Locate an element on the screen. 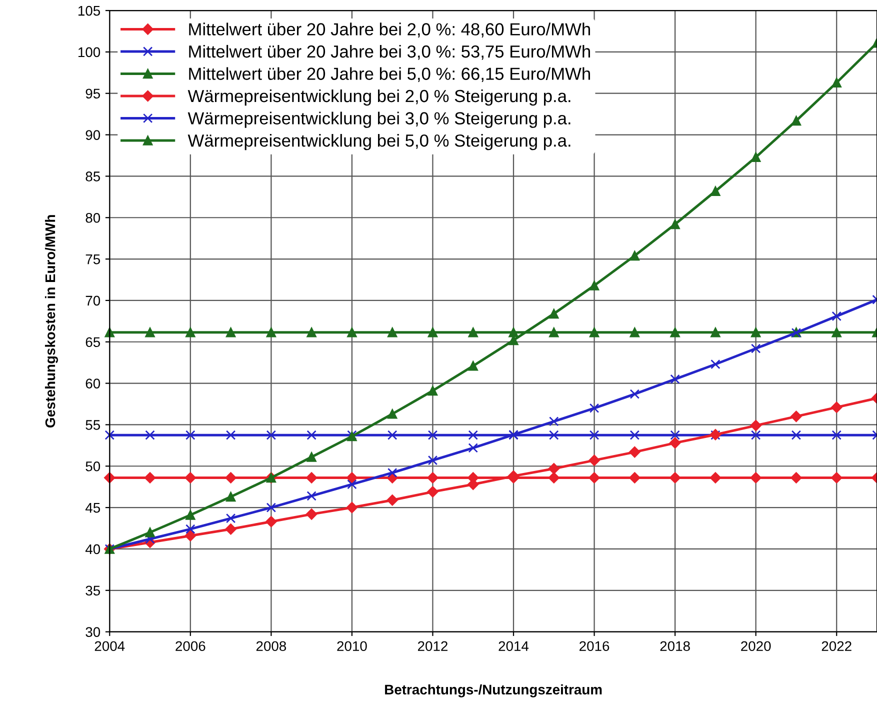  x-axis-title: Betrachtungs-/Nutzungszeitraum is located at coordinates (493, 691).